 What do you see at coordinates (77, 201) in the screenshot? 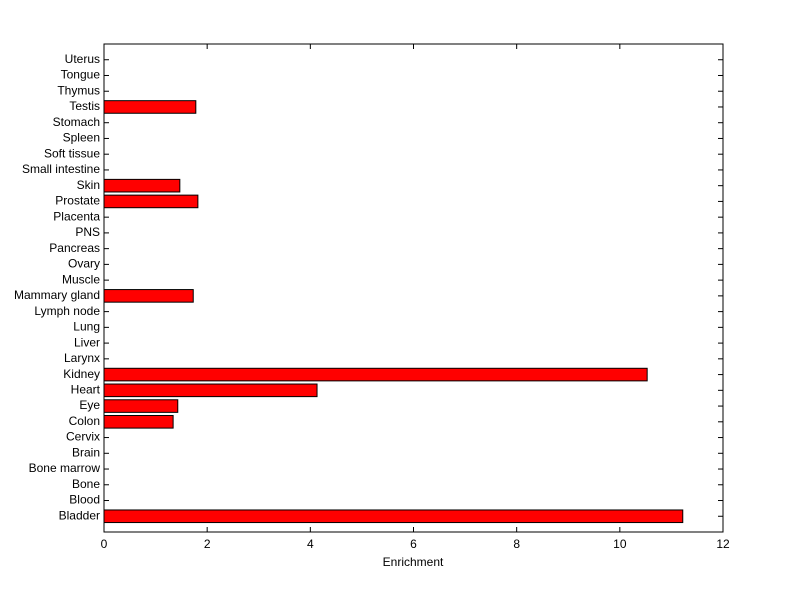
I see `y-tick-label: Prostate` at bounding box center [77, 201].